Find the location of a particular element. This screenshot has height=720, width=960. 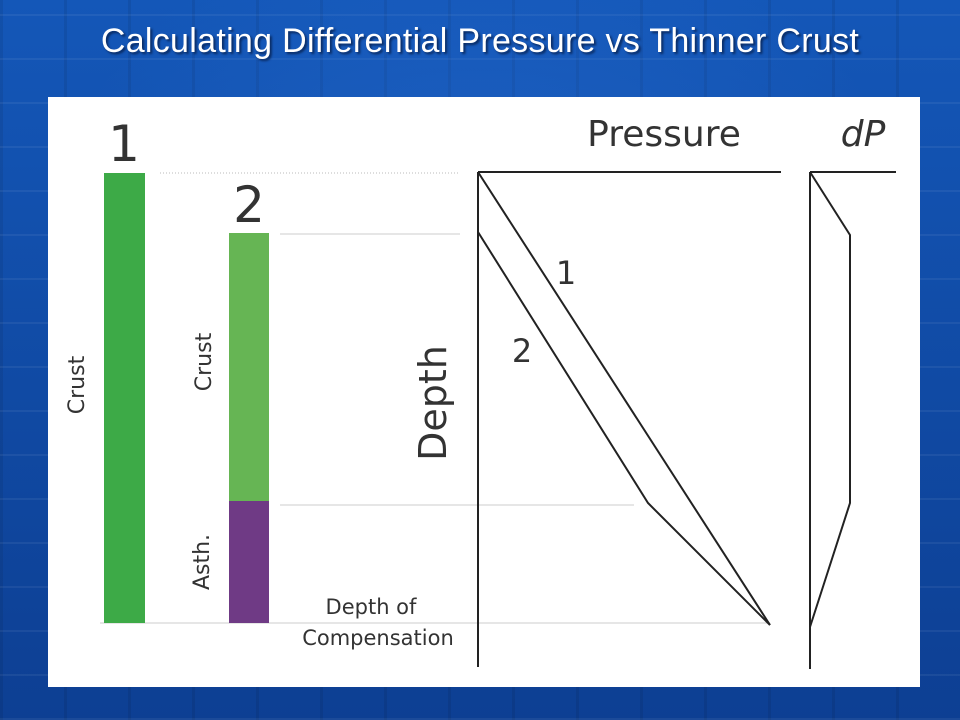

depth-axis-label: Depth is located at coordinates (433, 403).